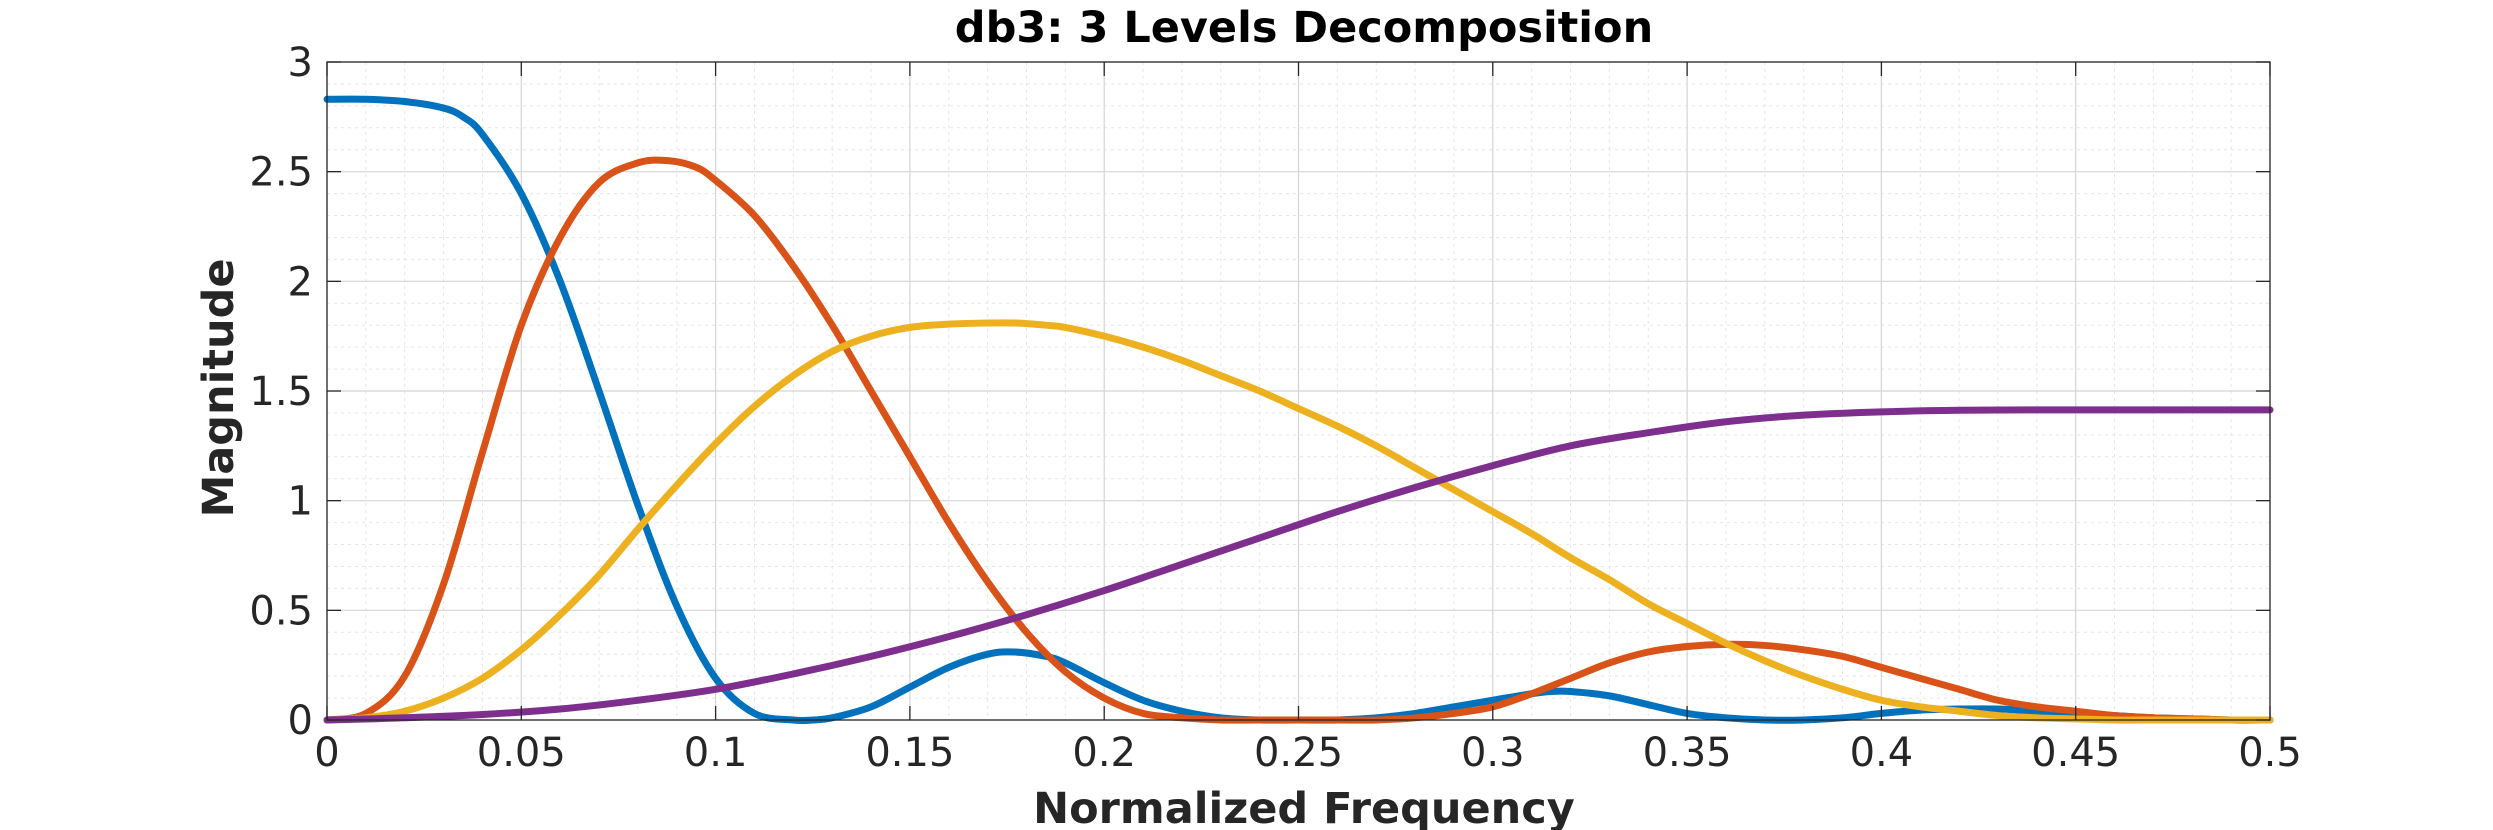 Image resolution: width=2493 pixels, height=830 pixels. What do you see at coordinates (219, 387) in the screenshot?
I see `y-axis-label: Magnitude` at bounding box center [219, 387].